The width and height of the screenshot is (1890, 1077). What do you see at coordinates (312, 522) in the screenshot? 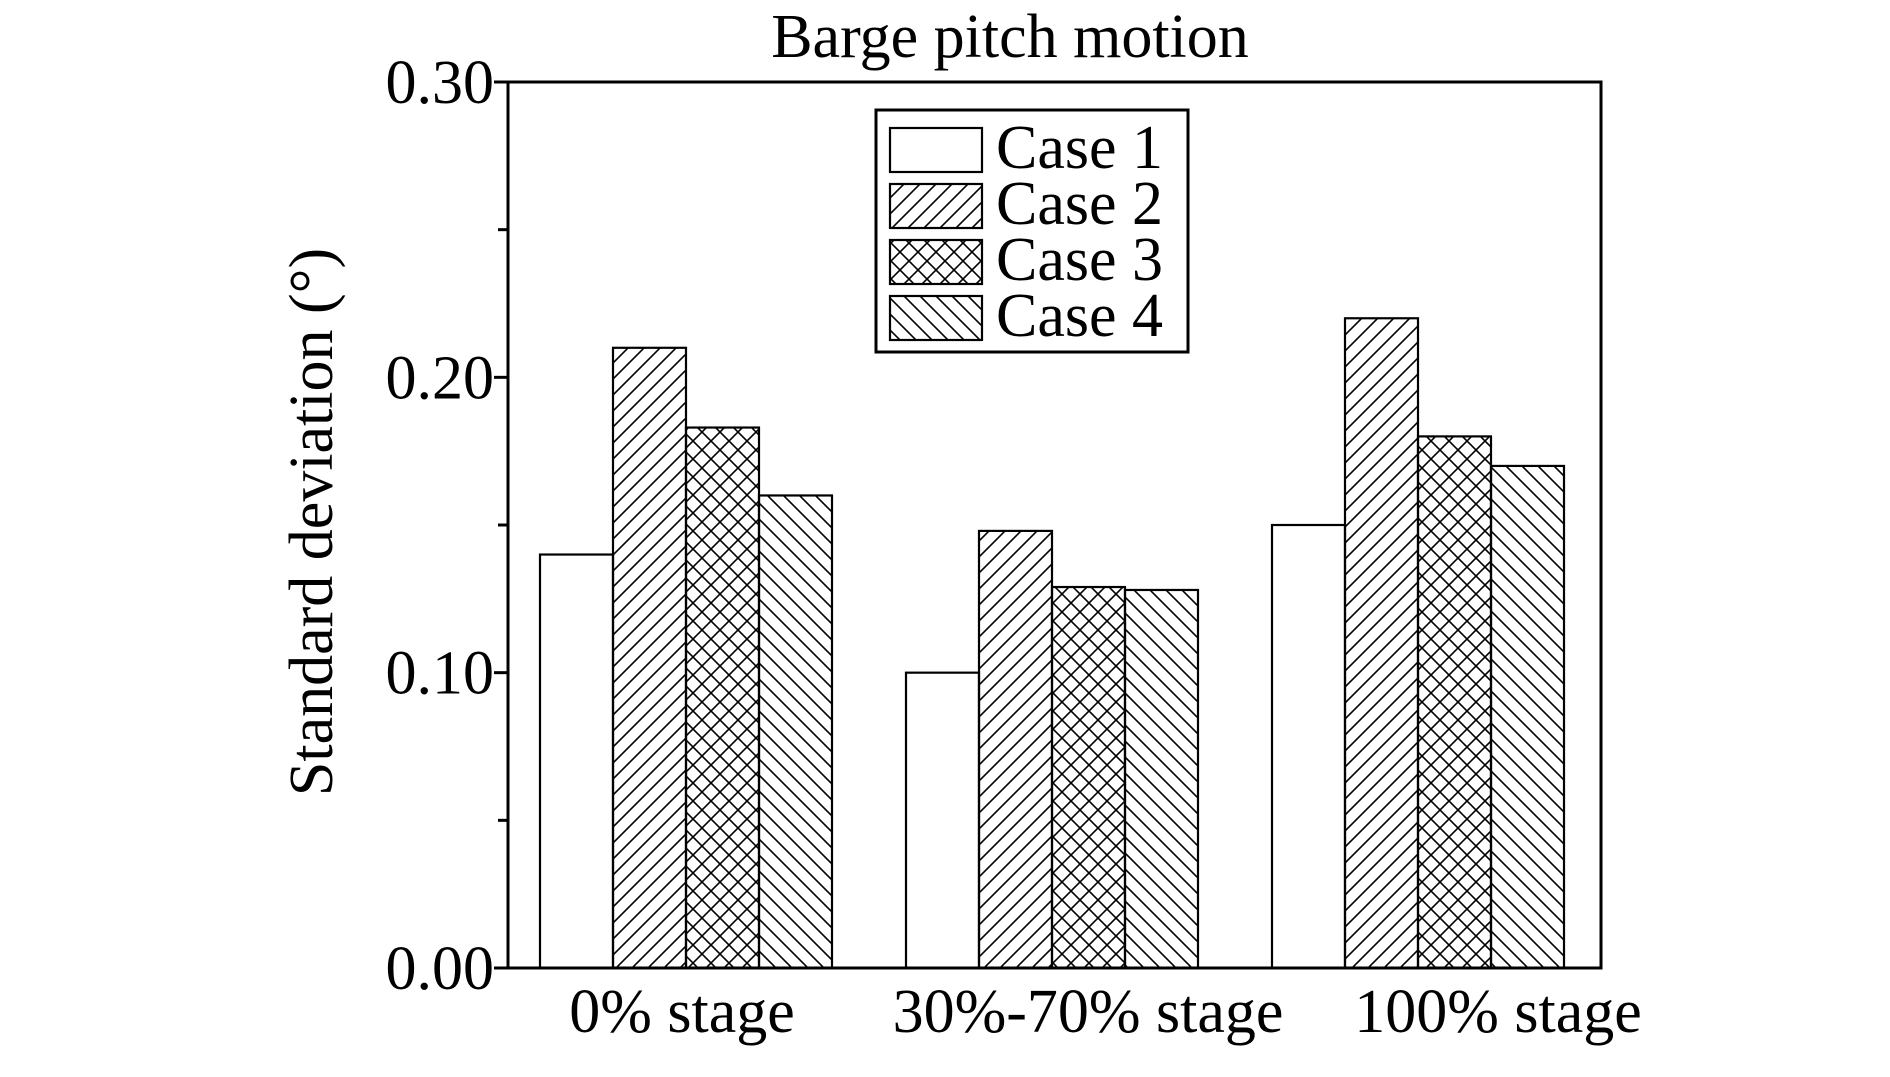
I see `y-axis-label: Standard deviation (°)` at bounding box center [312, 522].